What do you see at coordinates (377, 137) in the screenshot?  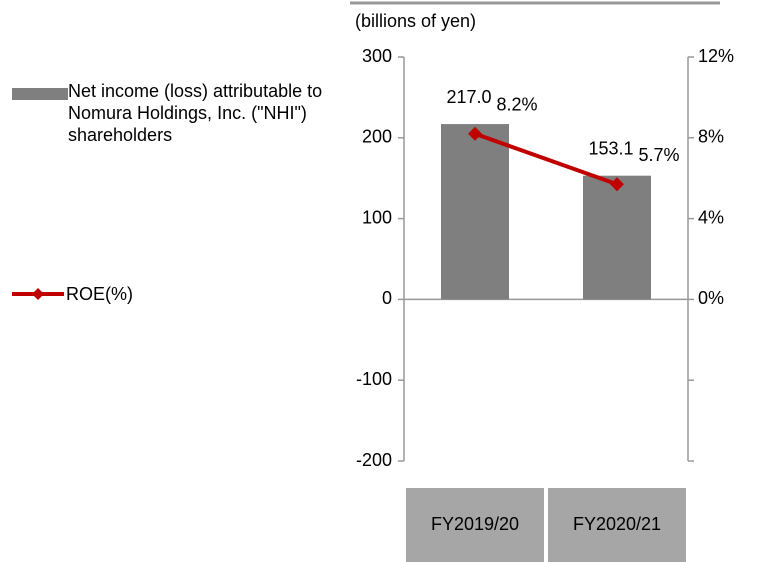 I see `y-tick-label: 200` at bounding box center [377, 137].